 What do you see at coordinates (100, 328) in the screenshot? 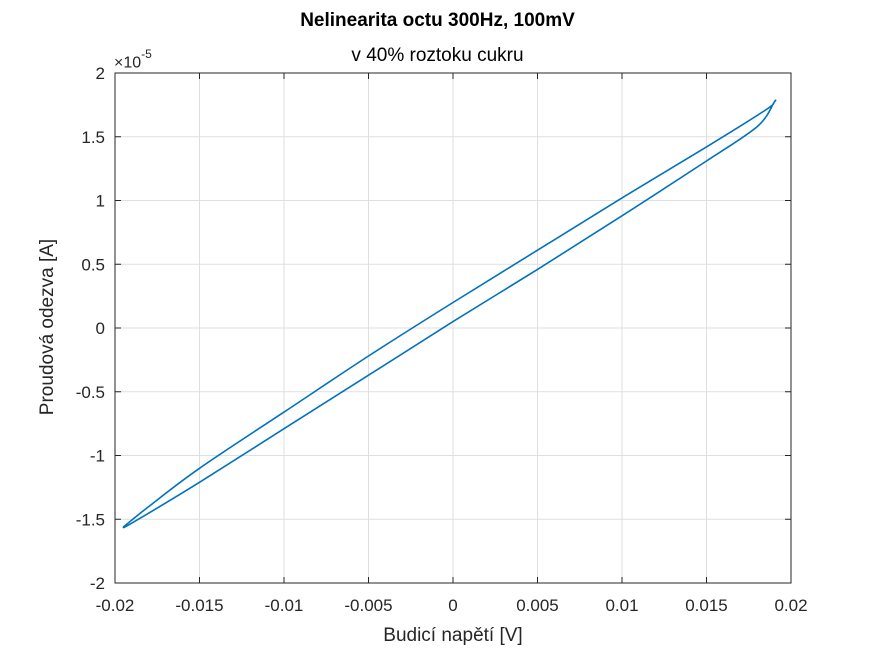
I see `y-tick-label: 0` at bounding box center [100, 328].